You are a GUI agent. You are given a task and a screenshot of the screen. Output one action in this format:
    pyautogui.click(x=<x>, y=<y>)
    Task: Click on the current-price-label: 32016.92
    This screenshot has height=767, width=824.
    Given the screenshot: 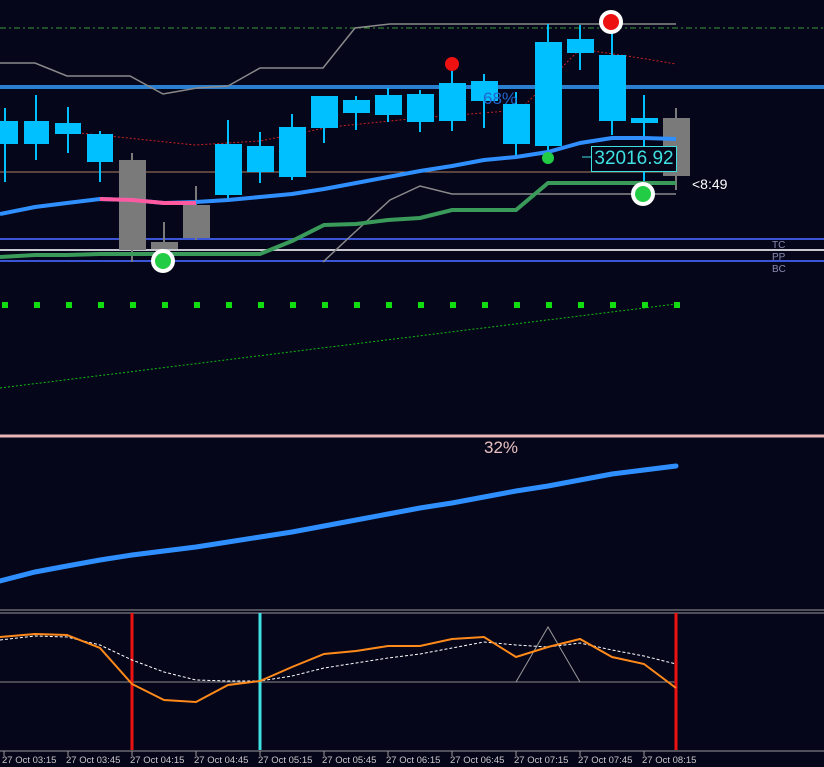 What is the action you would take?
    pyautogui.click(x=634, y=159)
    